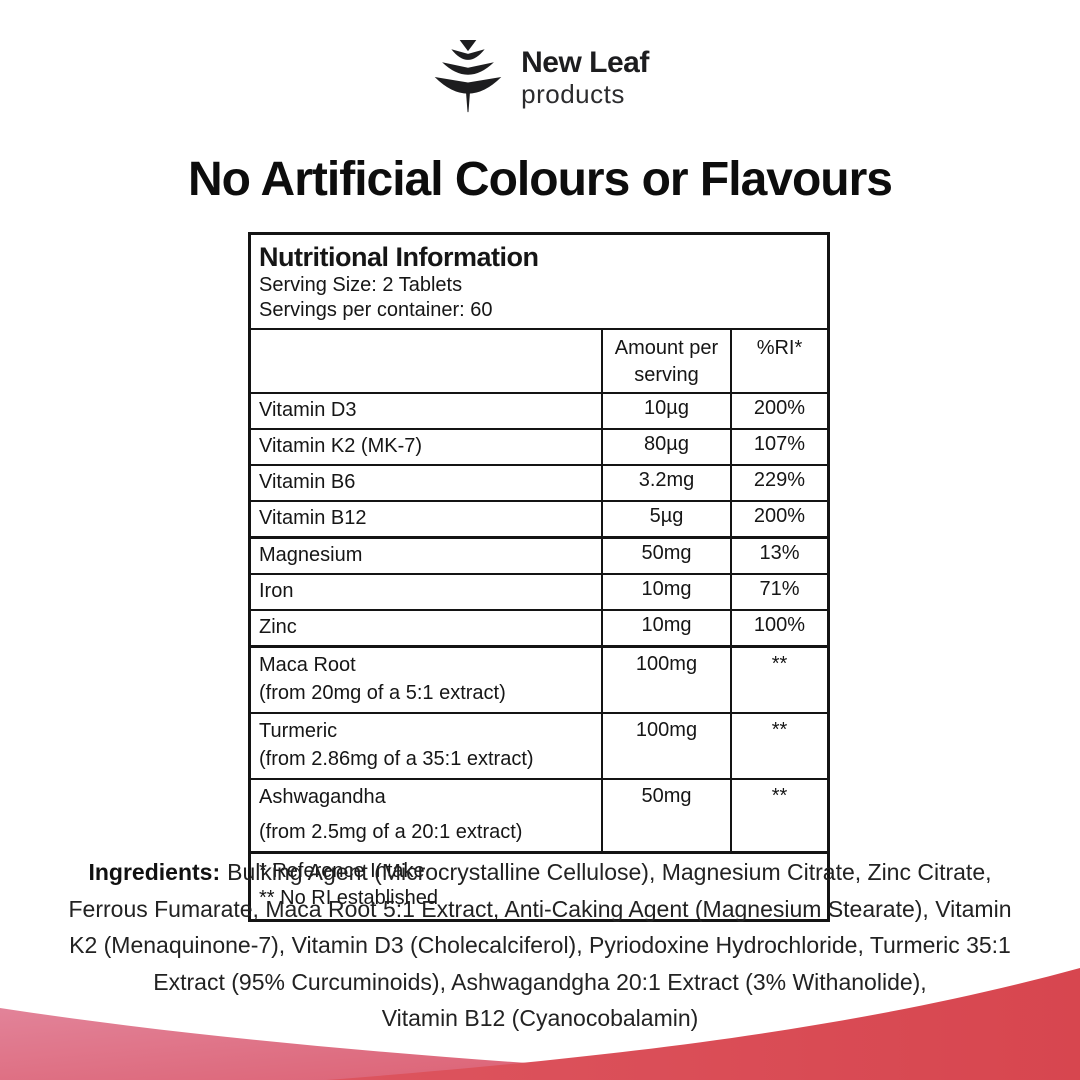  I want to click on tree-logo-icon, so click(468, 76).